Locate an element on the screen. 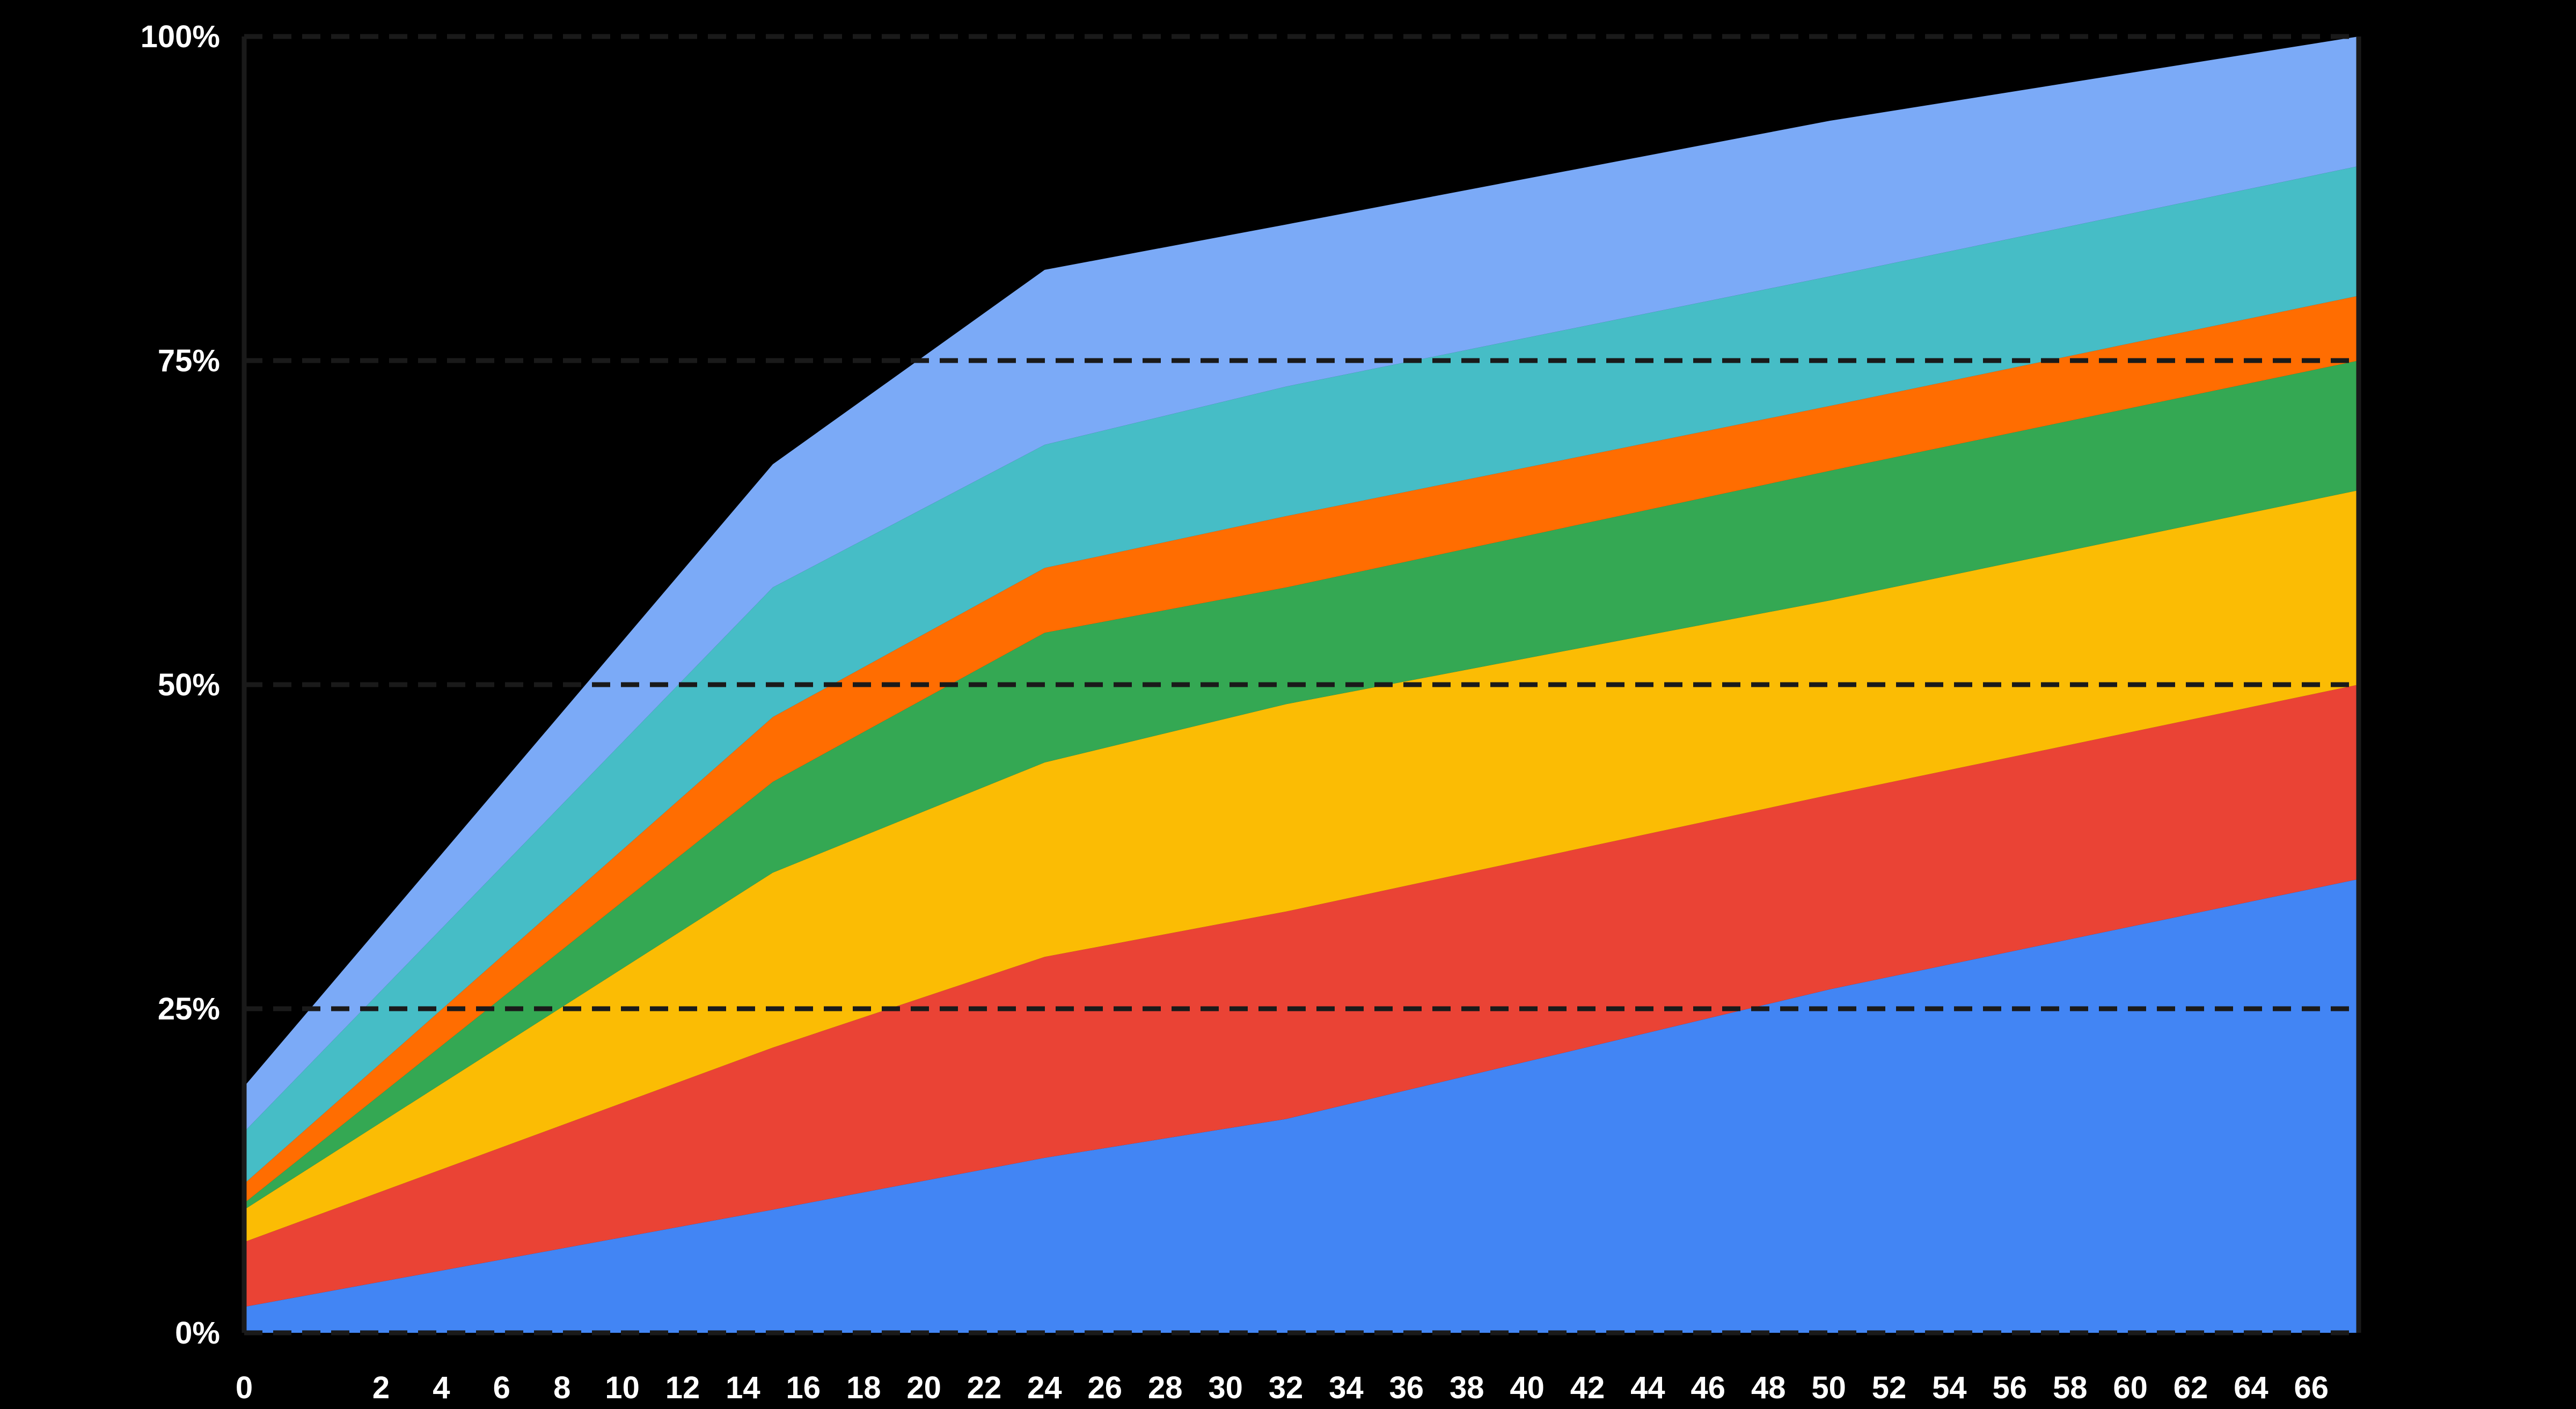 The image size is (2576, 1409). x-tick-label: 24 is located at coordinates (1044, 1387).